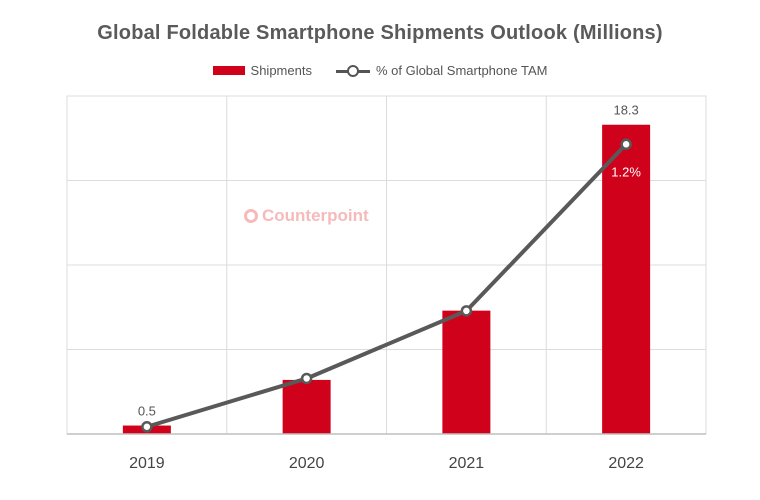 The height and width of the screenshot is (500, 760). I want to click on counterpoint-logo-icon, so click(251, 216).